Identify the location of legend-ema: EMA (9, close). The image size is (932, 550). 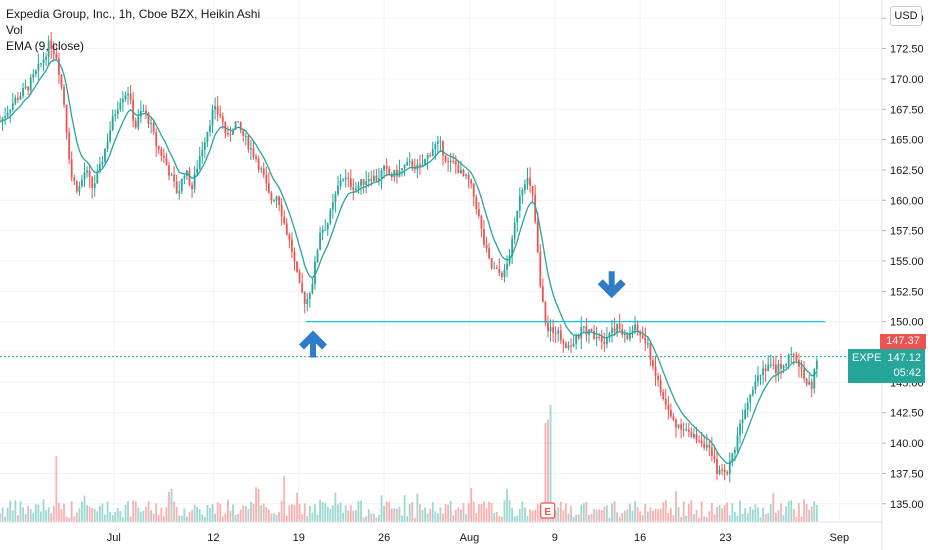
(45, 46).